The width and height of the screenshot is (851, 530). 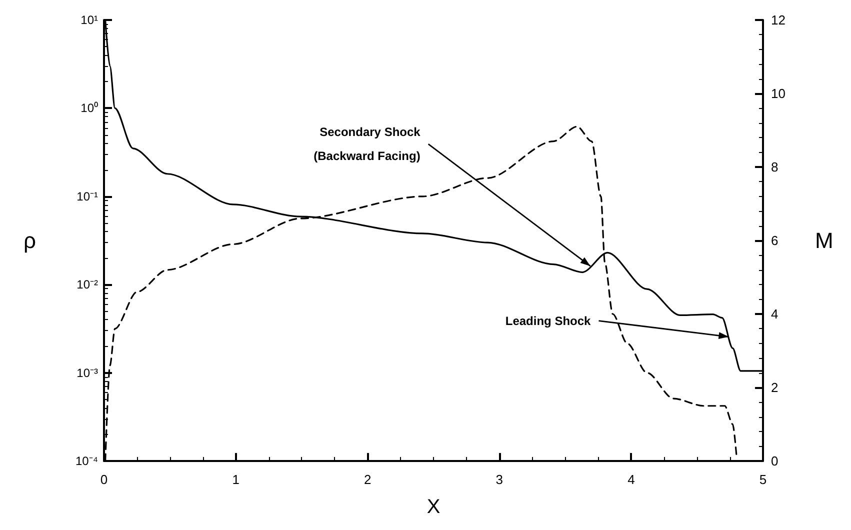 I want to click on y-axis-title: ρ, so click(x=29, y=240).